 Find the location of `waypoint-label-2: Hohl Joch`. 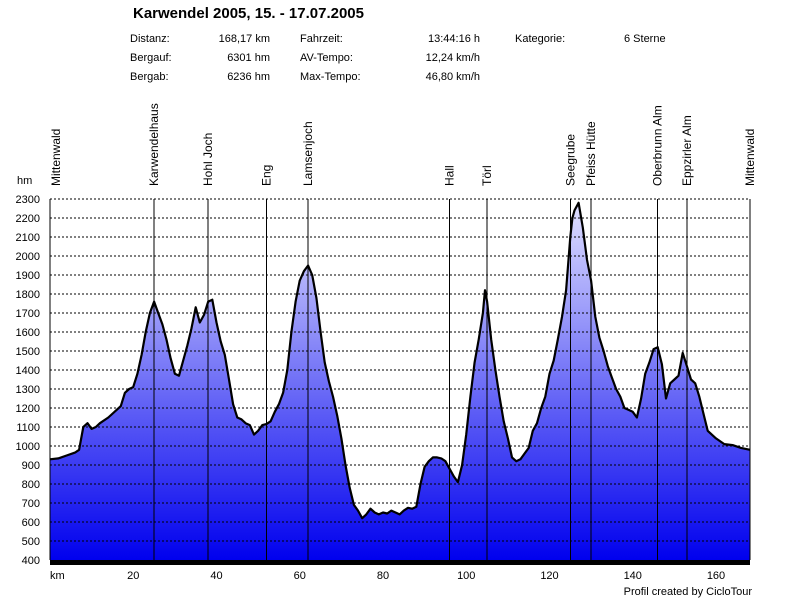

waypoint-label-2: Hohl Joch is located at coordinates (208, 159).